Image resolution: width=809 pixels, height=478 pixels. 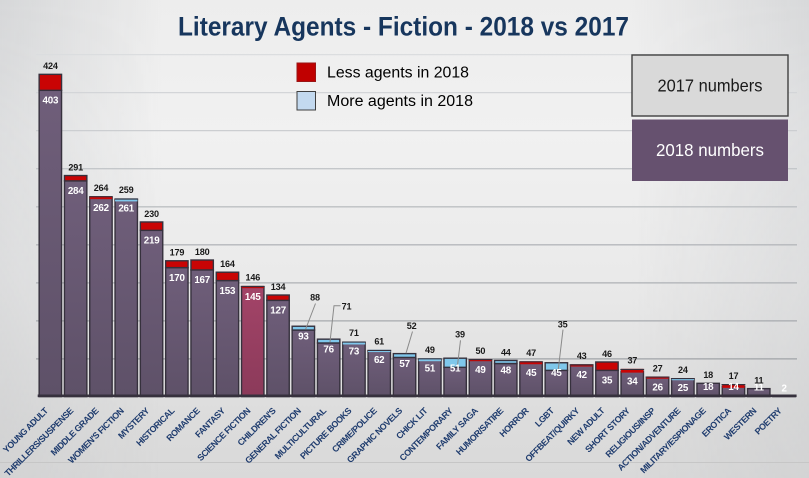 I want to click on svg-text: 180, so click(x=202, y=252).